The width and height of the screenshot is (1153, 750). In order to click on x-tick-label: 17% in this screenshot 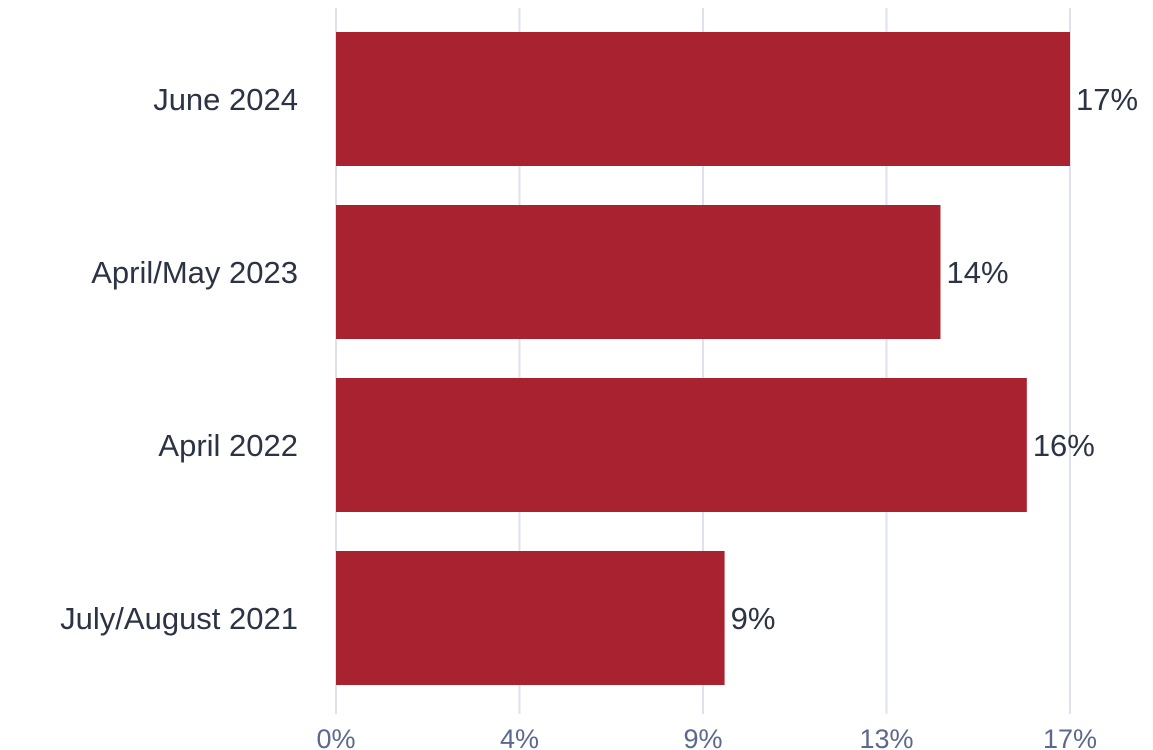, I will do `click(1070, 737)`.